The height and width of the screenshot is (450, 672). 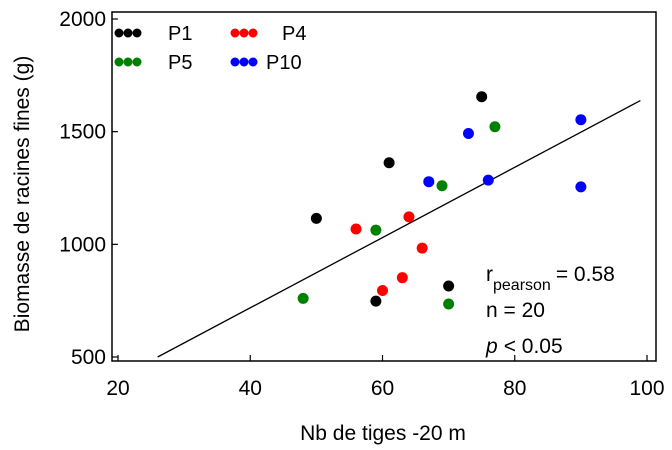 What do you see at coordinates (383, 433) in the screenshot?
I see `x-axis-title: Nb de tiges -20 m` at bounding box center [383, 433].